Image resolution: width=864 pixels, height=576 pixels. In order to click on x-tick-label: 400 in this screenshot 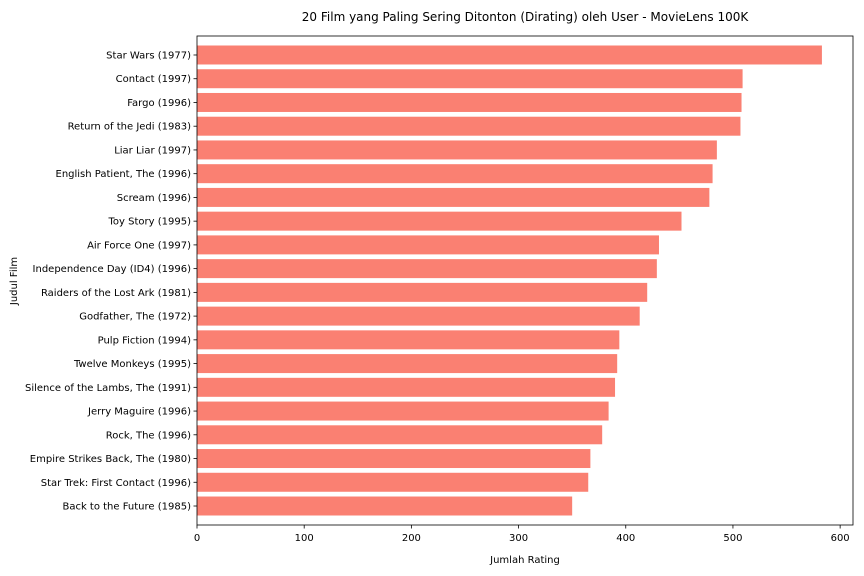, I will do `click(625, 538)`.